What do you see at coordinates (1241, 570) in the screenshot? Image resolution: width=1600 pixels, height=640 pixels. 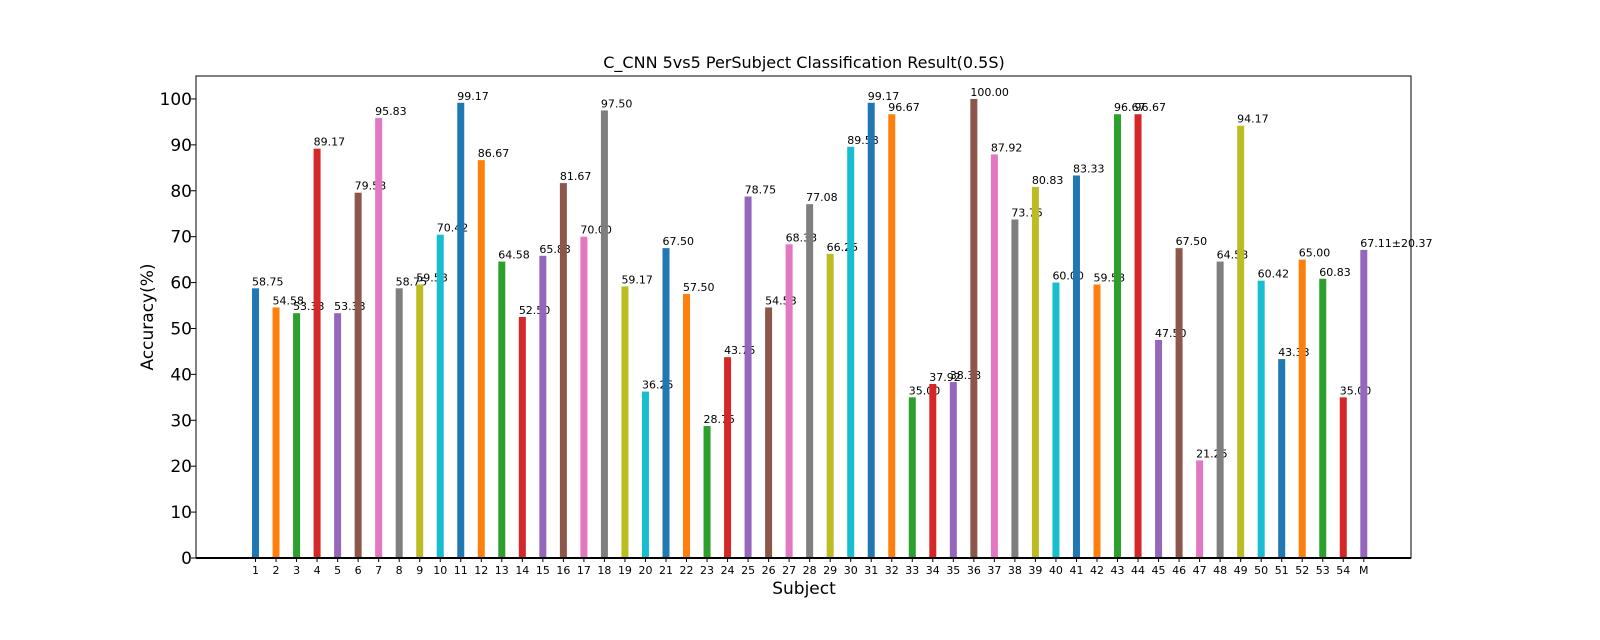 I see `x-tick-label: 49` at bounding box center [1241, 570].